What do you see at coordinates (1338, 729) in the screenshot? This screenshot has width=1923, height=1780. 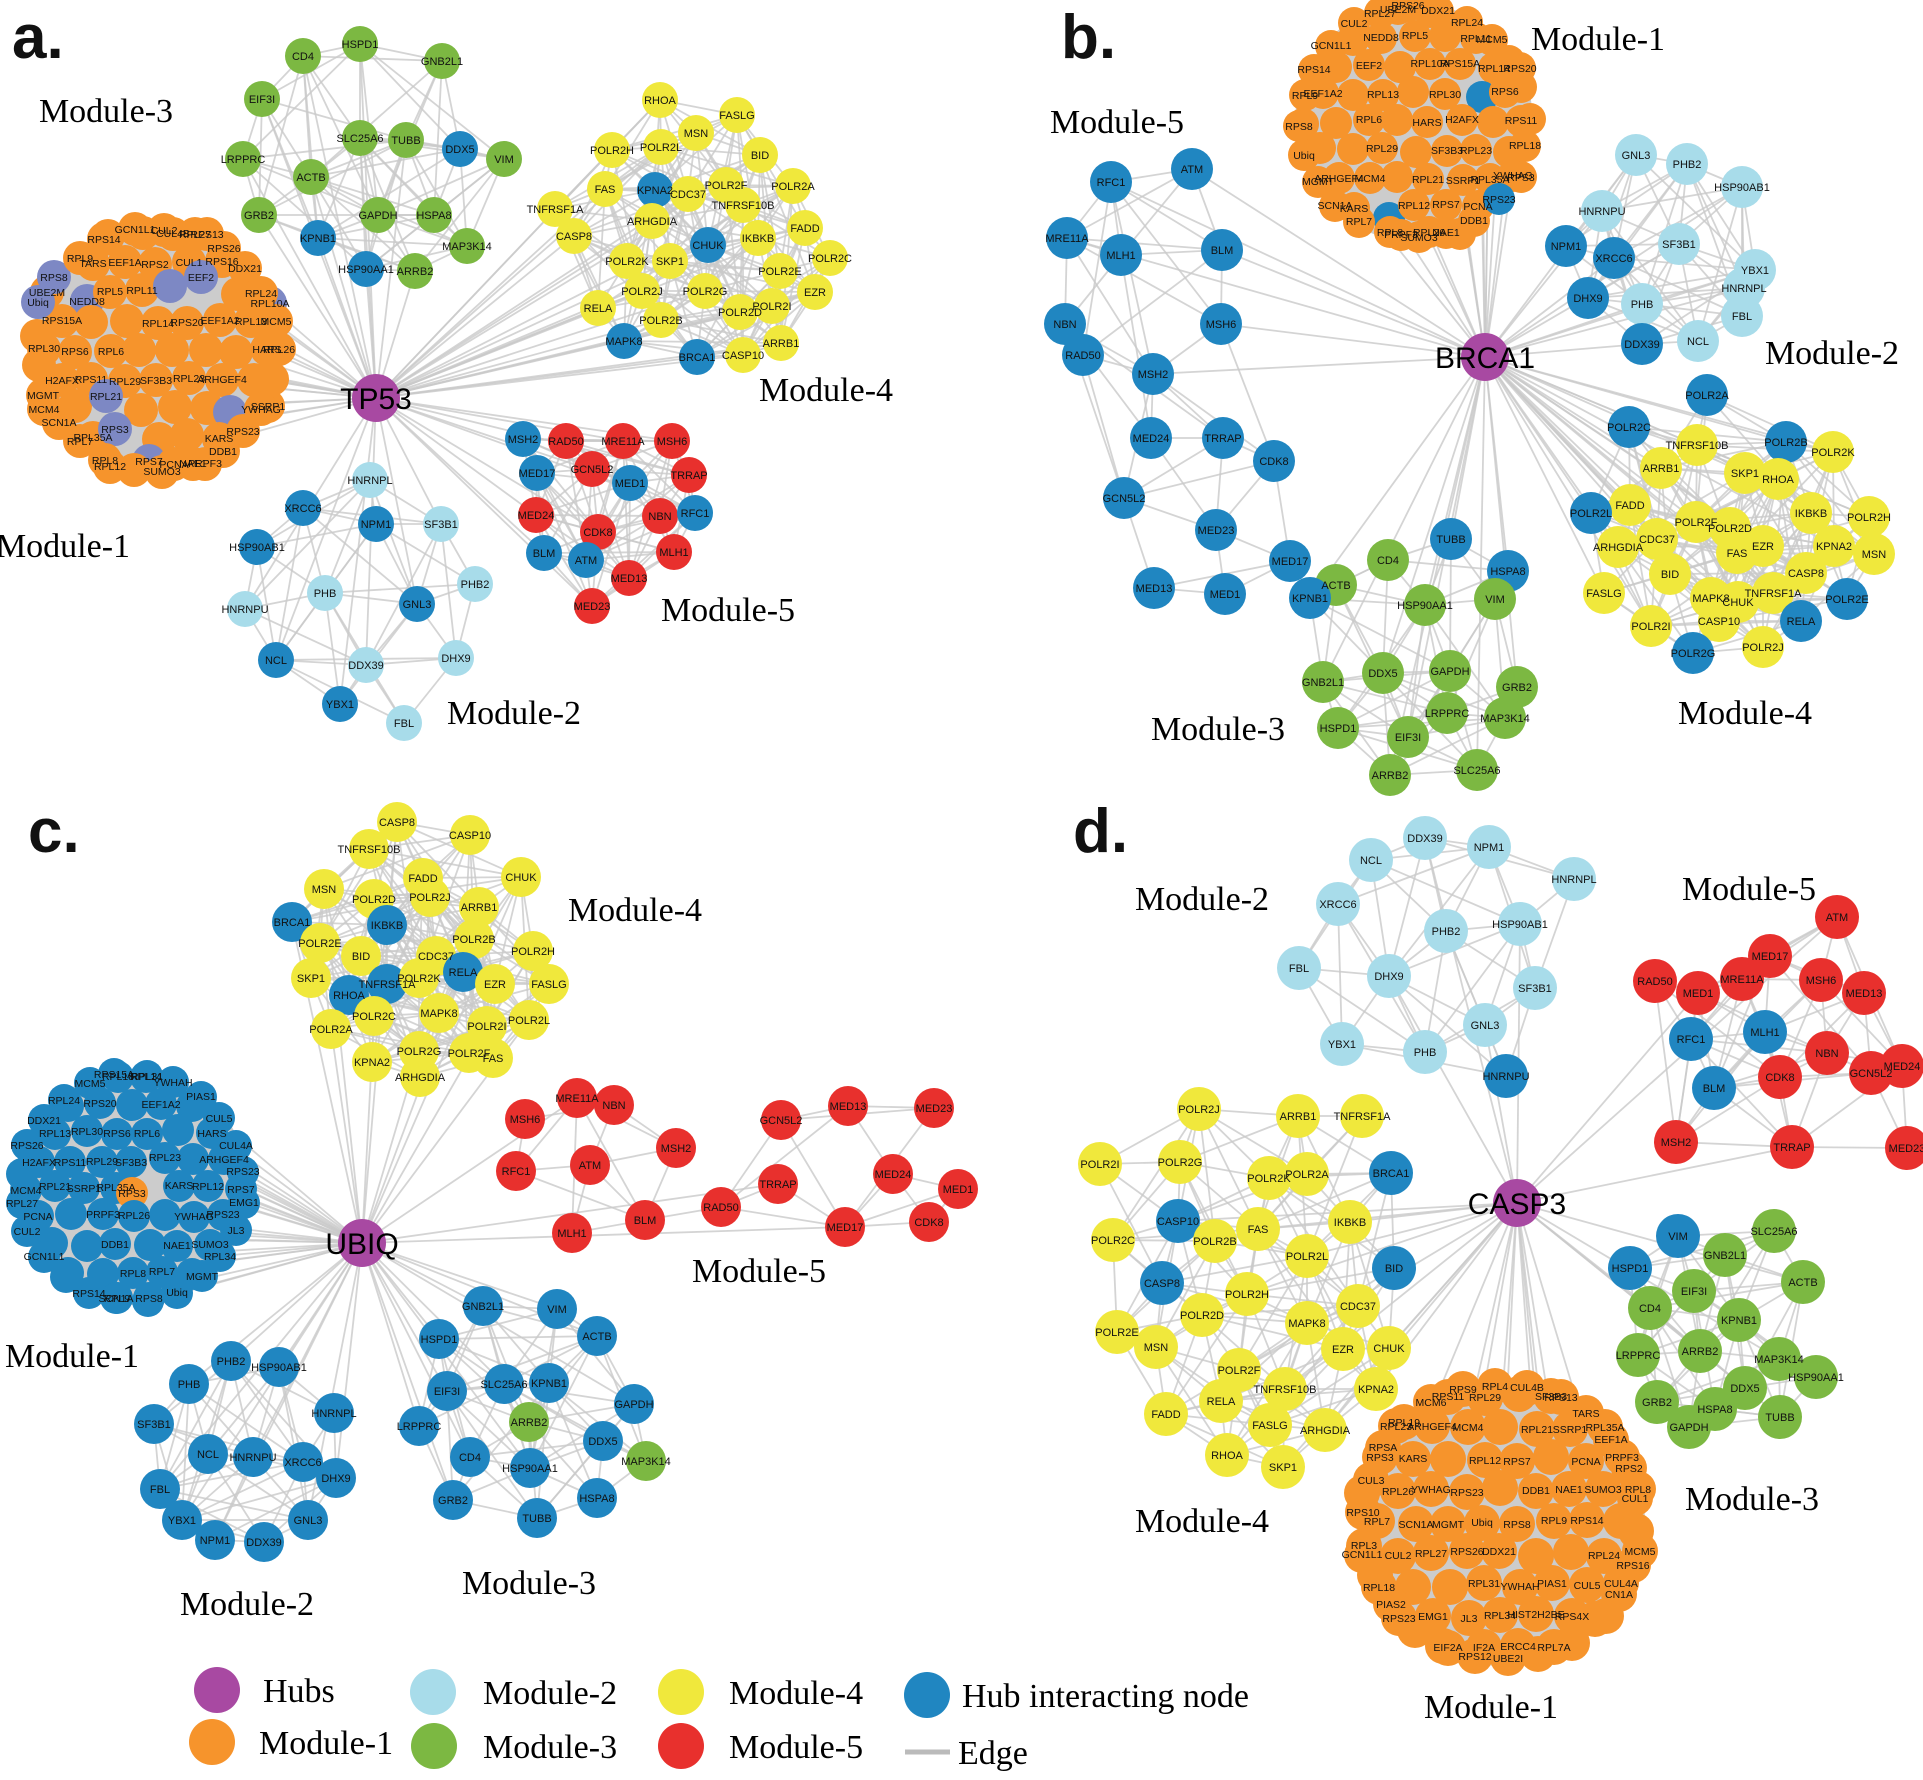 I see `svg-text: HSPD1` at bounding box center [1338, 729].